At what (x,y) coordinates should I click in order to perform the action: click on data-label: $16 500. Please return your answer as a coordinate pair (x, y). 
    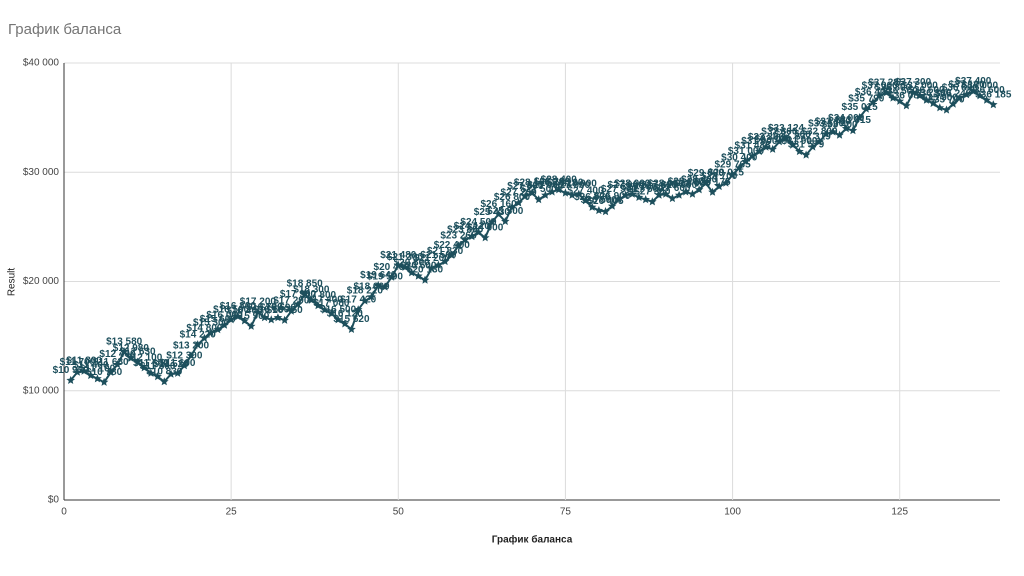
    Looking at the image, I should click on (231, 309).